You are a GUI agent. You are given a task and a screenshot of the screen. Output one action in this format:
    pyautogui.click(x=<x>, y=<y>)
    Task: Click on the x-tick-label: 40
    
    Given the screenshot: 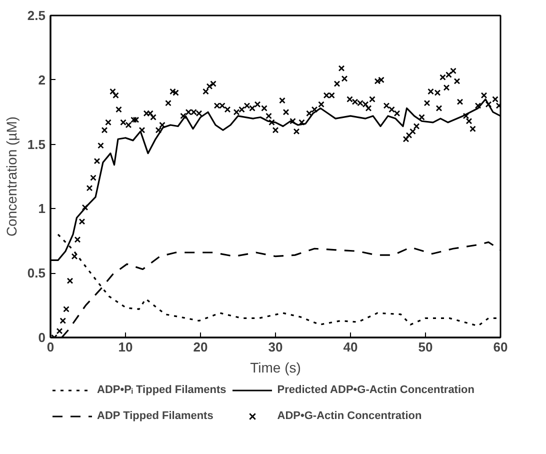 What is the action you would take?
    pyautogui.click(x=350, y=347)
    